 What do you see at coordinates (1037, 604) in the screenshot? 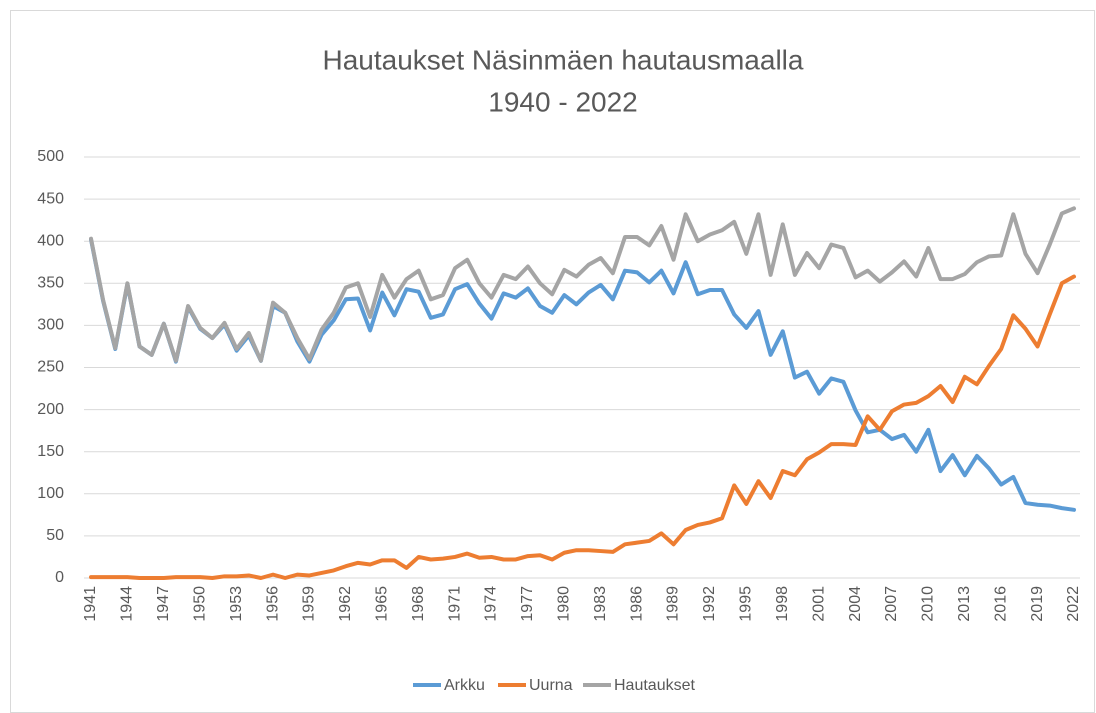
I see `x-tick-label: 2019` at bounding box center [1037, 604].